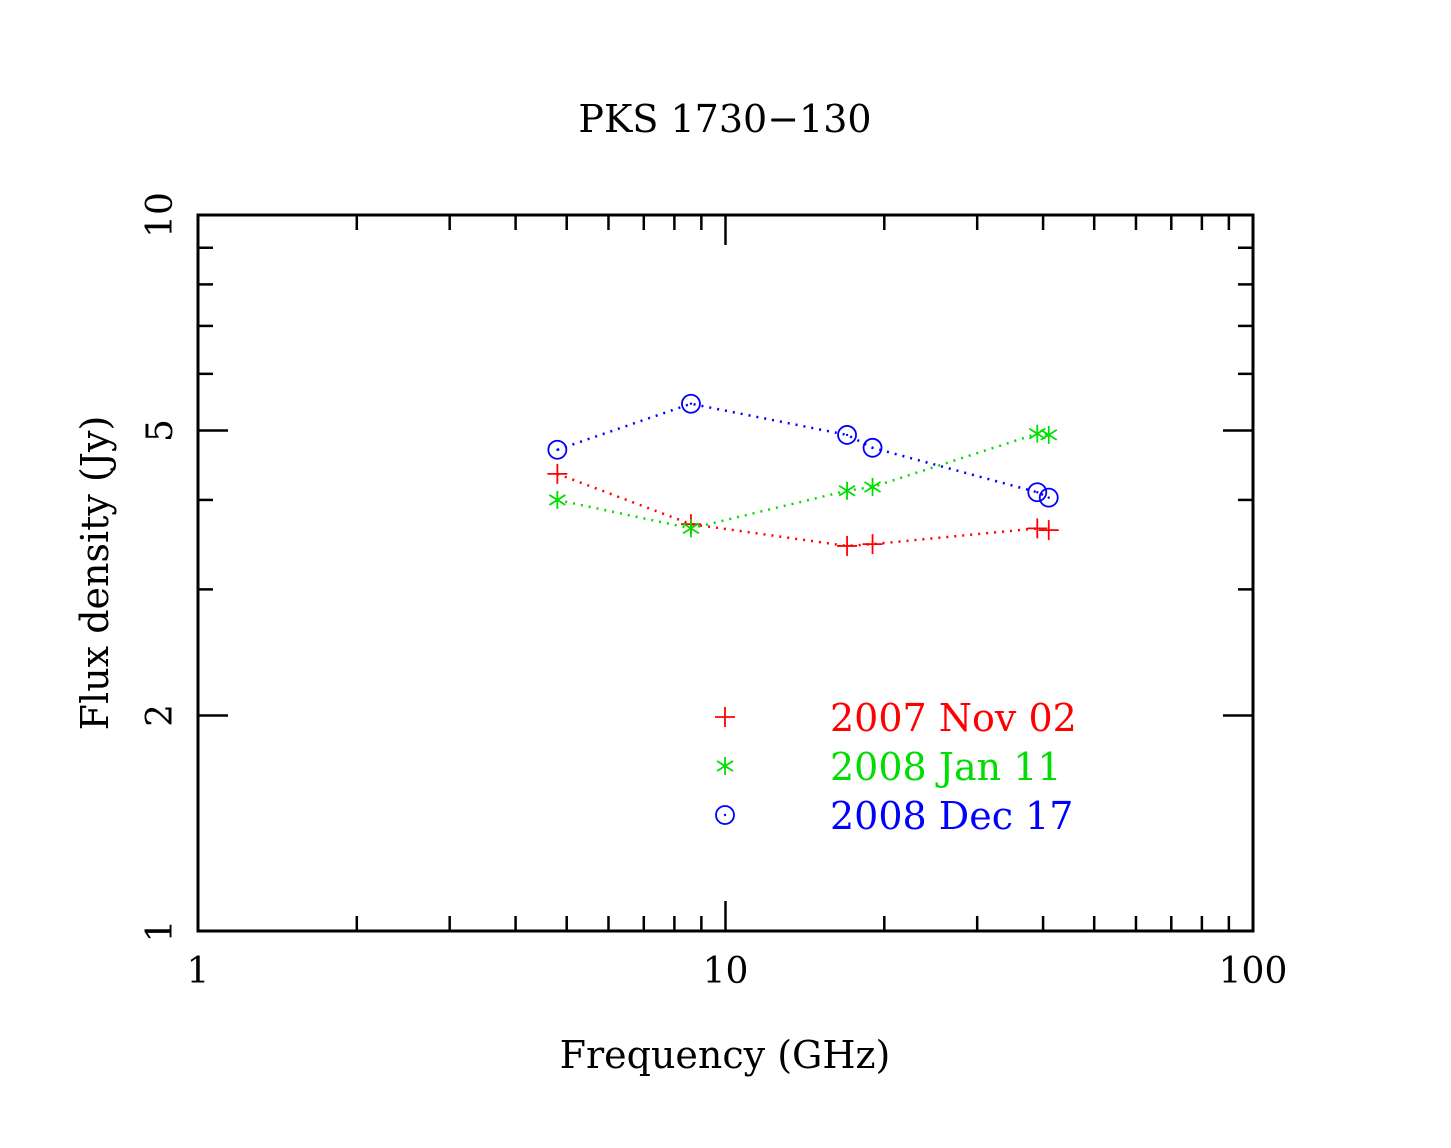 The image size is (1451, 1148). What do you see at coordinates (1253, 971) in the screenshot?
I see `x-tick-label: 100` at bounding box center [1253, 971].